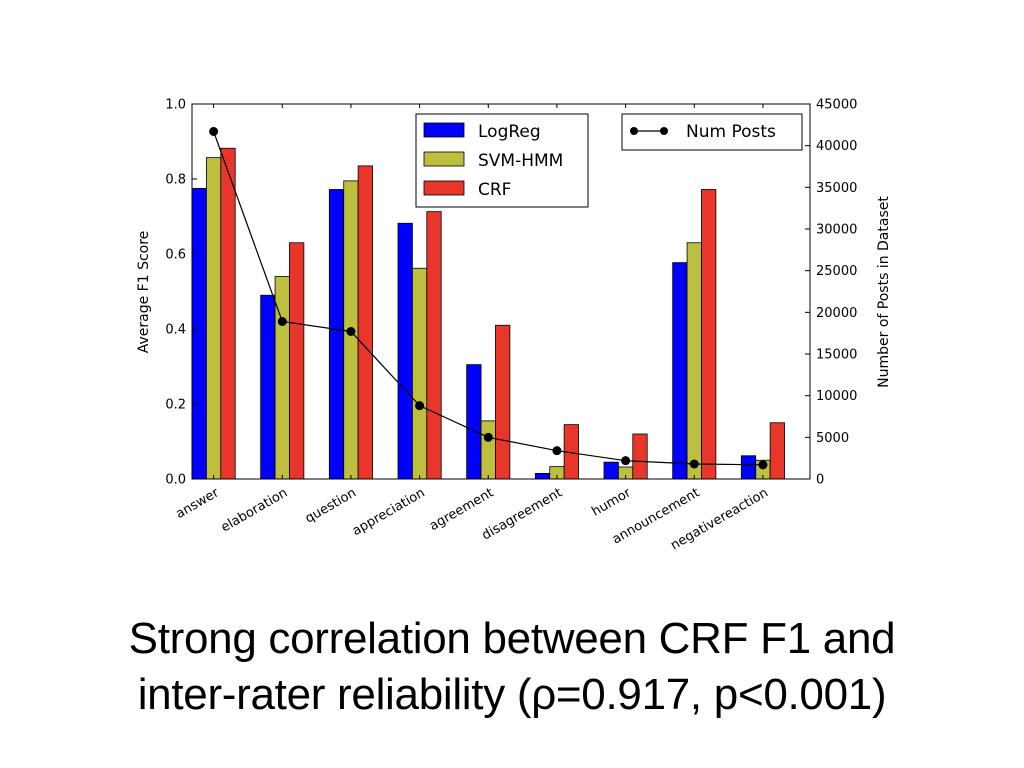 This screenshot has width=1024, height=768. I want to click on x-tick-label-elaboration: elaboration, so click(255, 510).